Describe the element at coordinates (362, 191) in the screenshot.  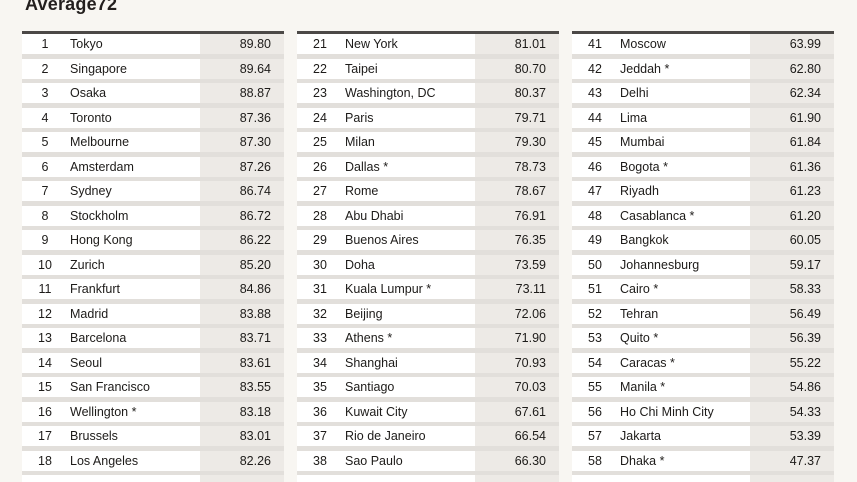
I see `city-cell: Rome` at that location.